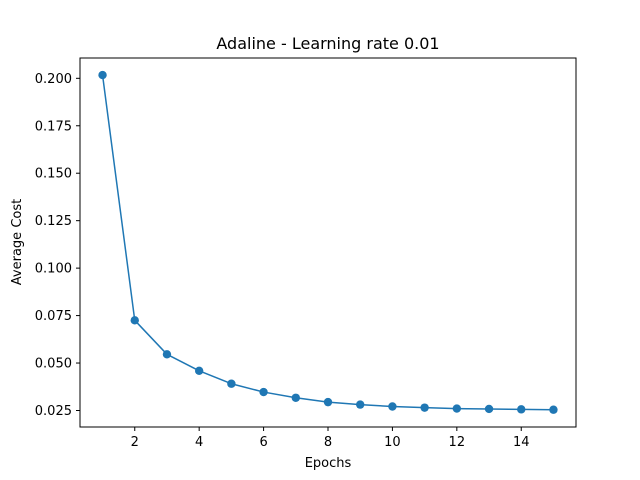  What do you see at coordinates (53, 316) in the screenshot?
I see `y-tick-label: 0.075` at bounding box center [53, 316].